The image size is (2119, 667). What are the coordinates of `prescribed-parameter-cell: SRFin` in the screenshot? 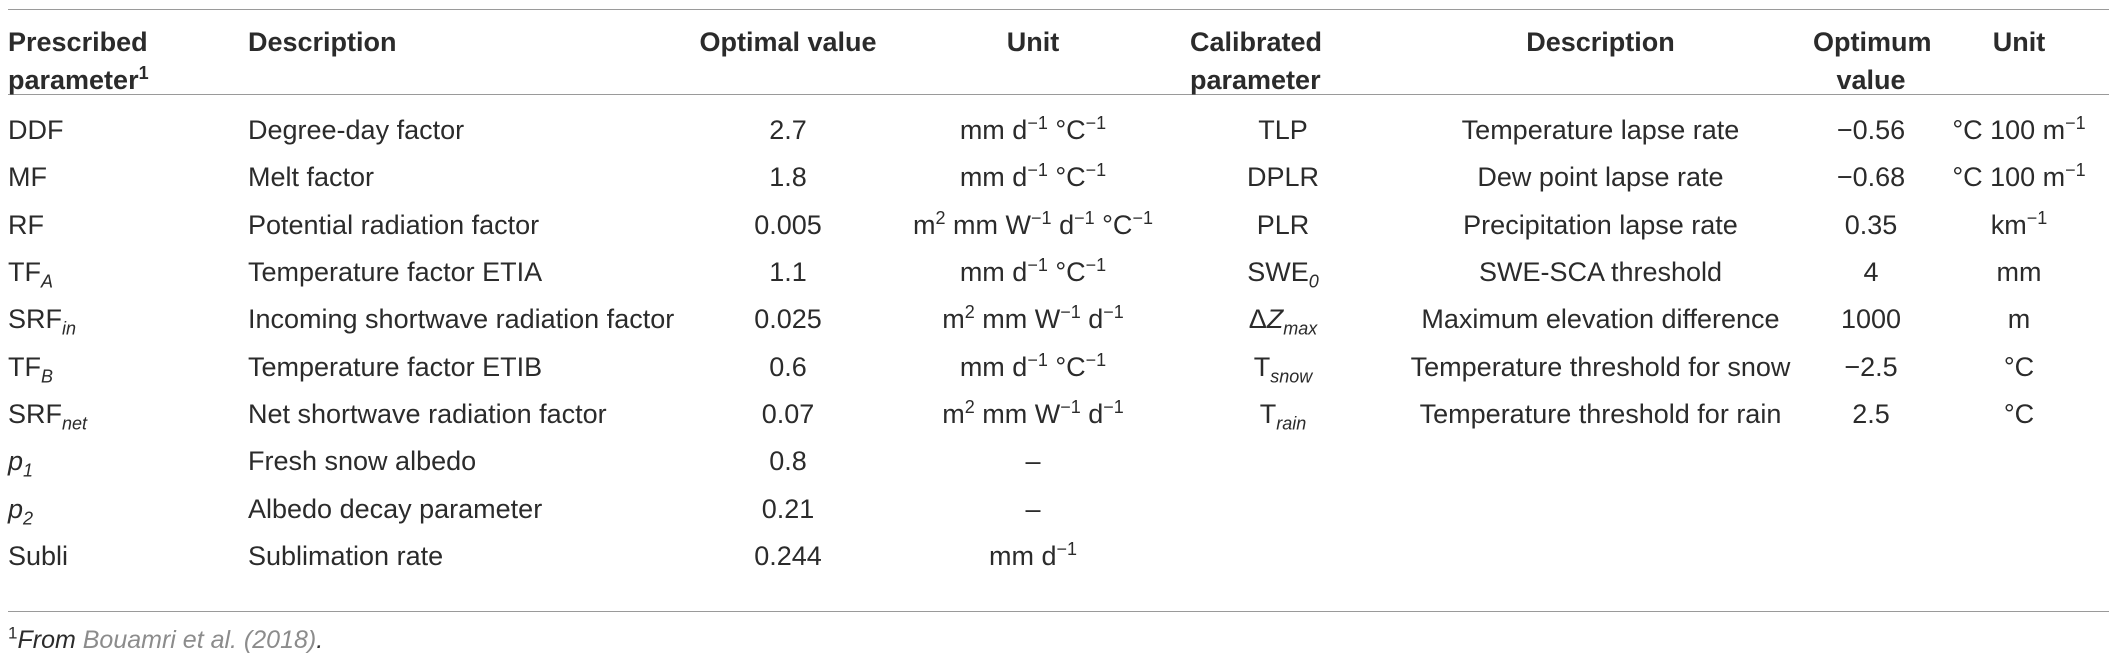 It's located at (42, 321).